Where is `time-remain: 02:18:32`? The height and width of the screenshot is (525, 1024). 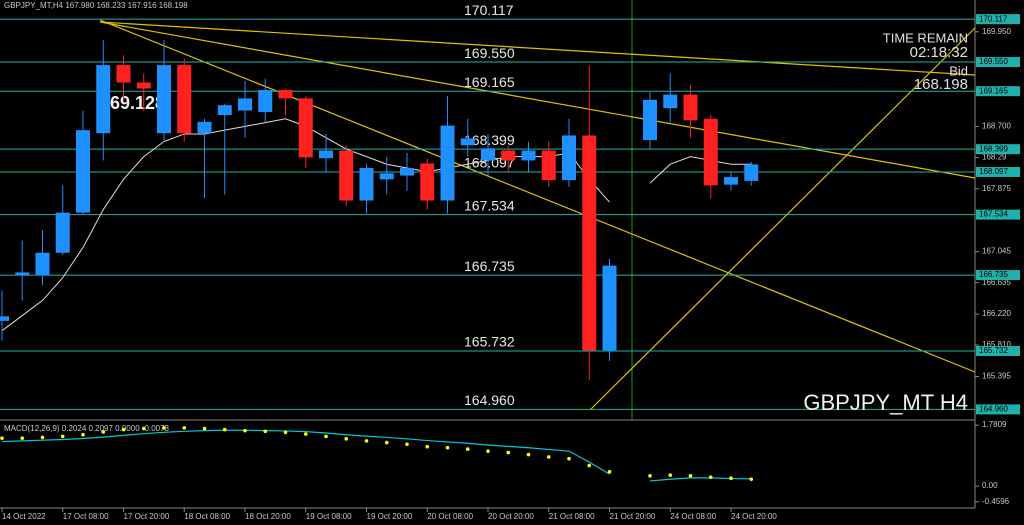
time-remain: 02:18:32 is located at coordinates (939, 52).